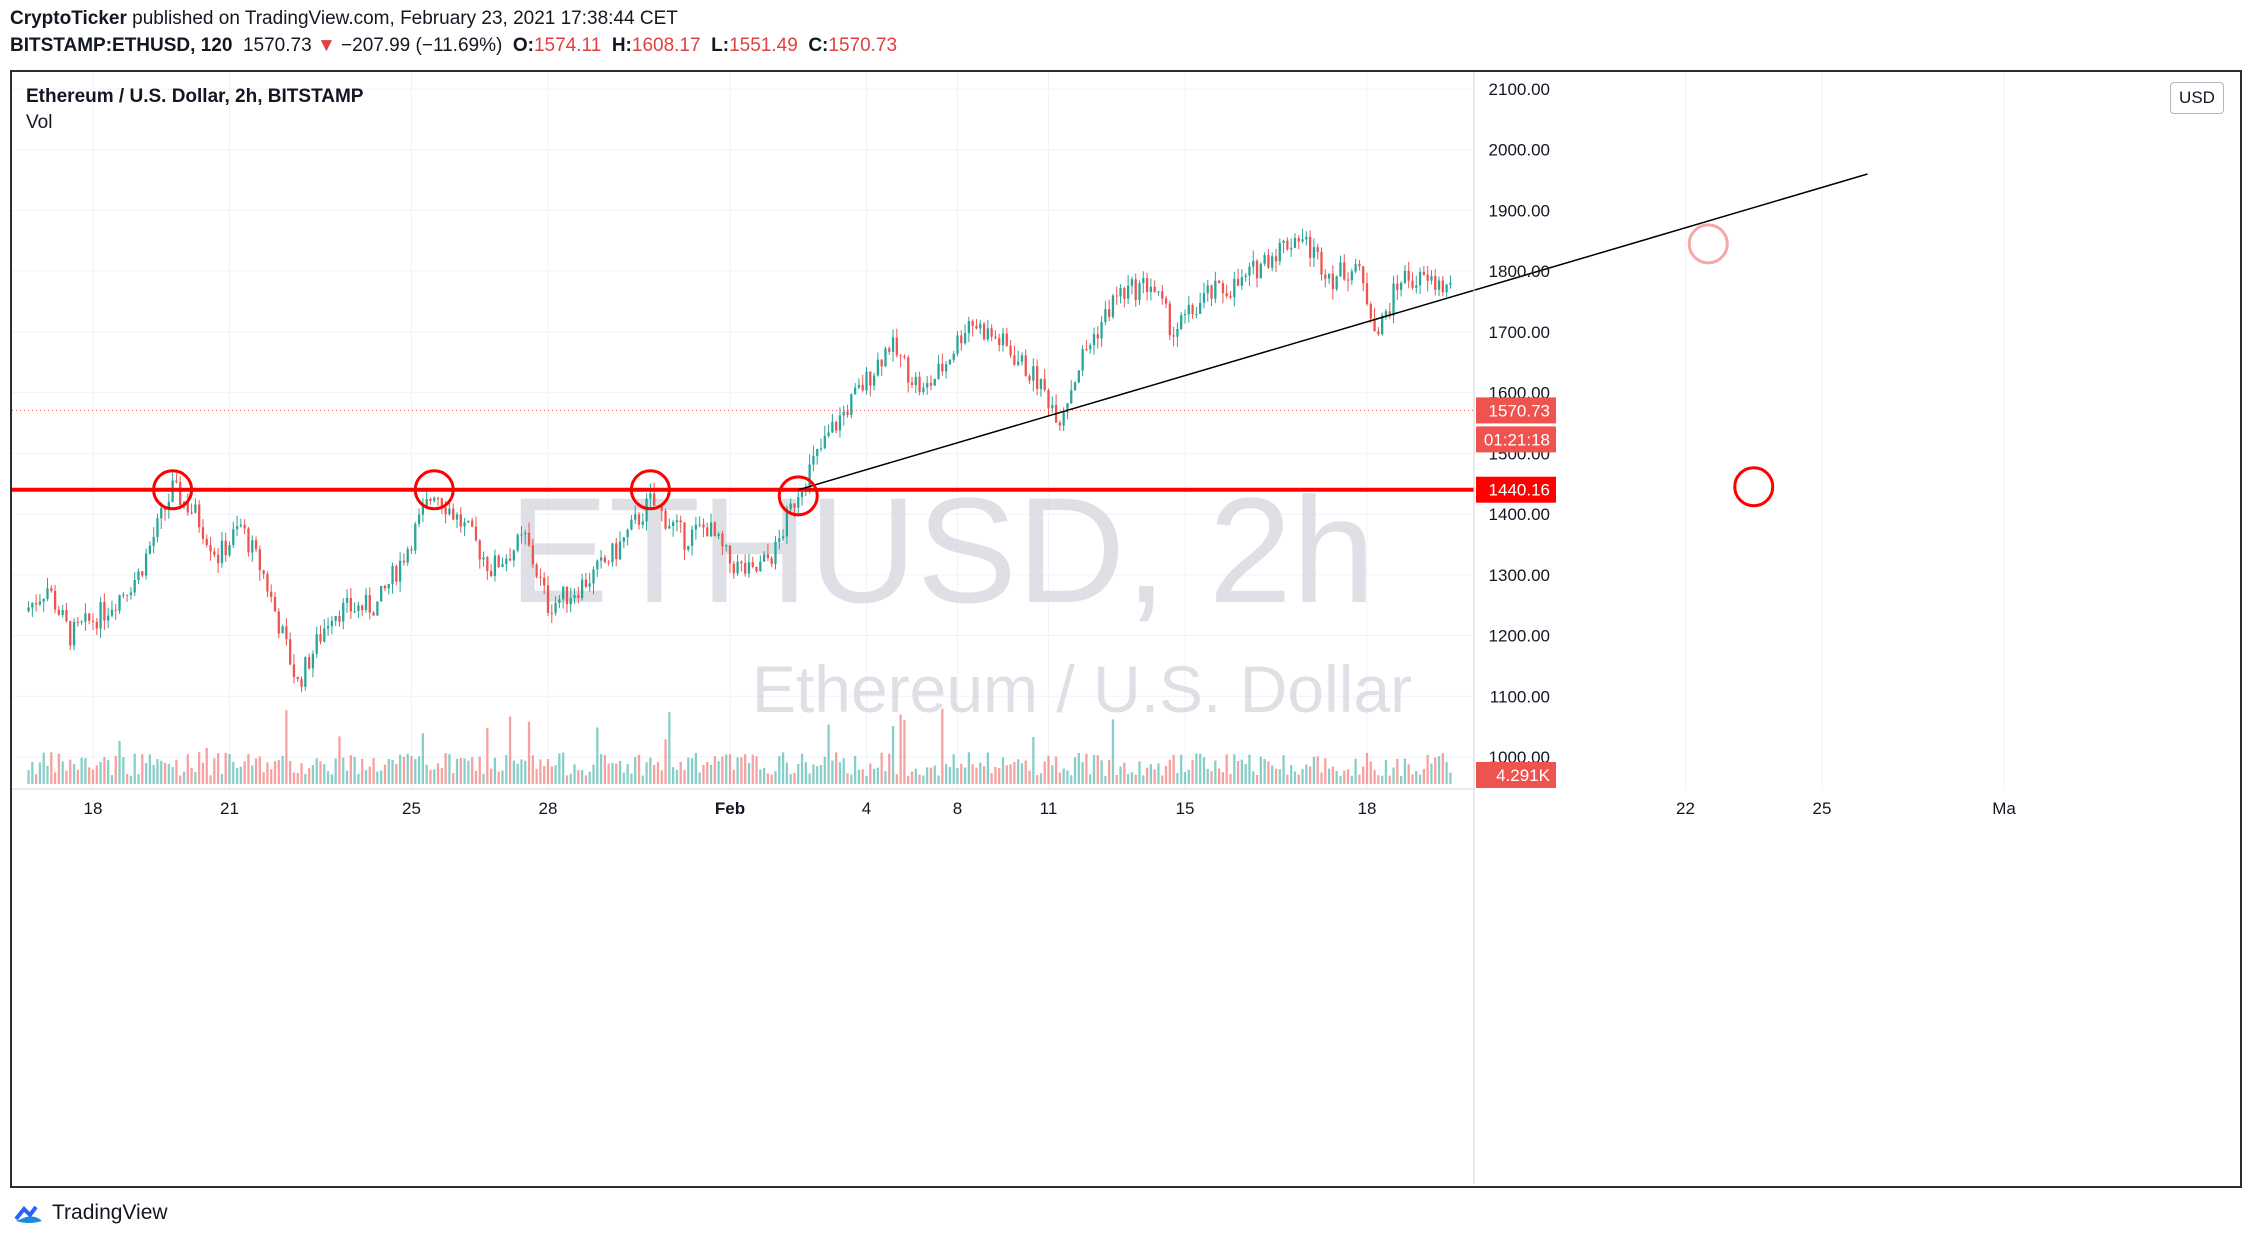 This screenshot has height=1244, width=2254. Describe the element at coordinates (2197, 98) in the screenshot. I see `currency-button: USD` at that location.